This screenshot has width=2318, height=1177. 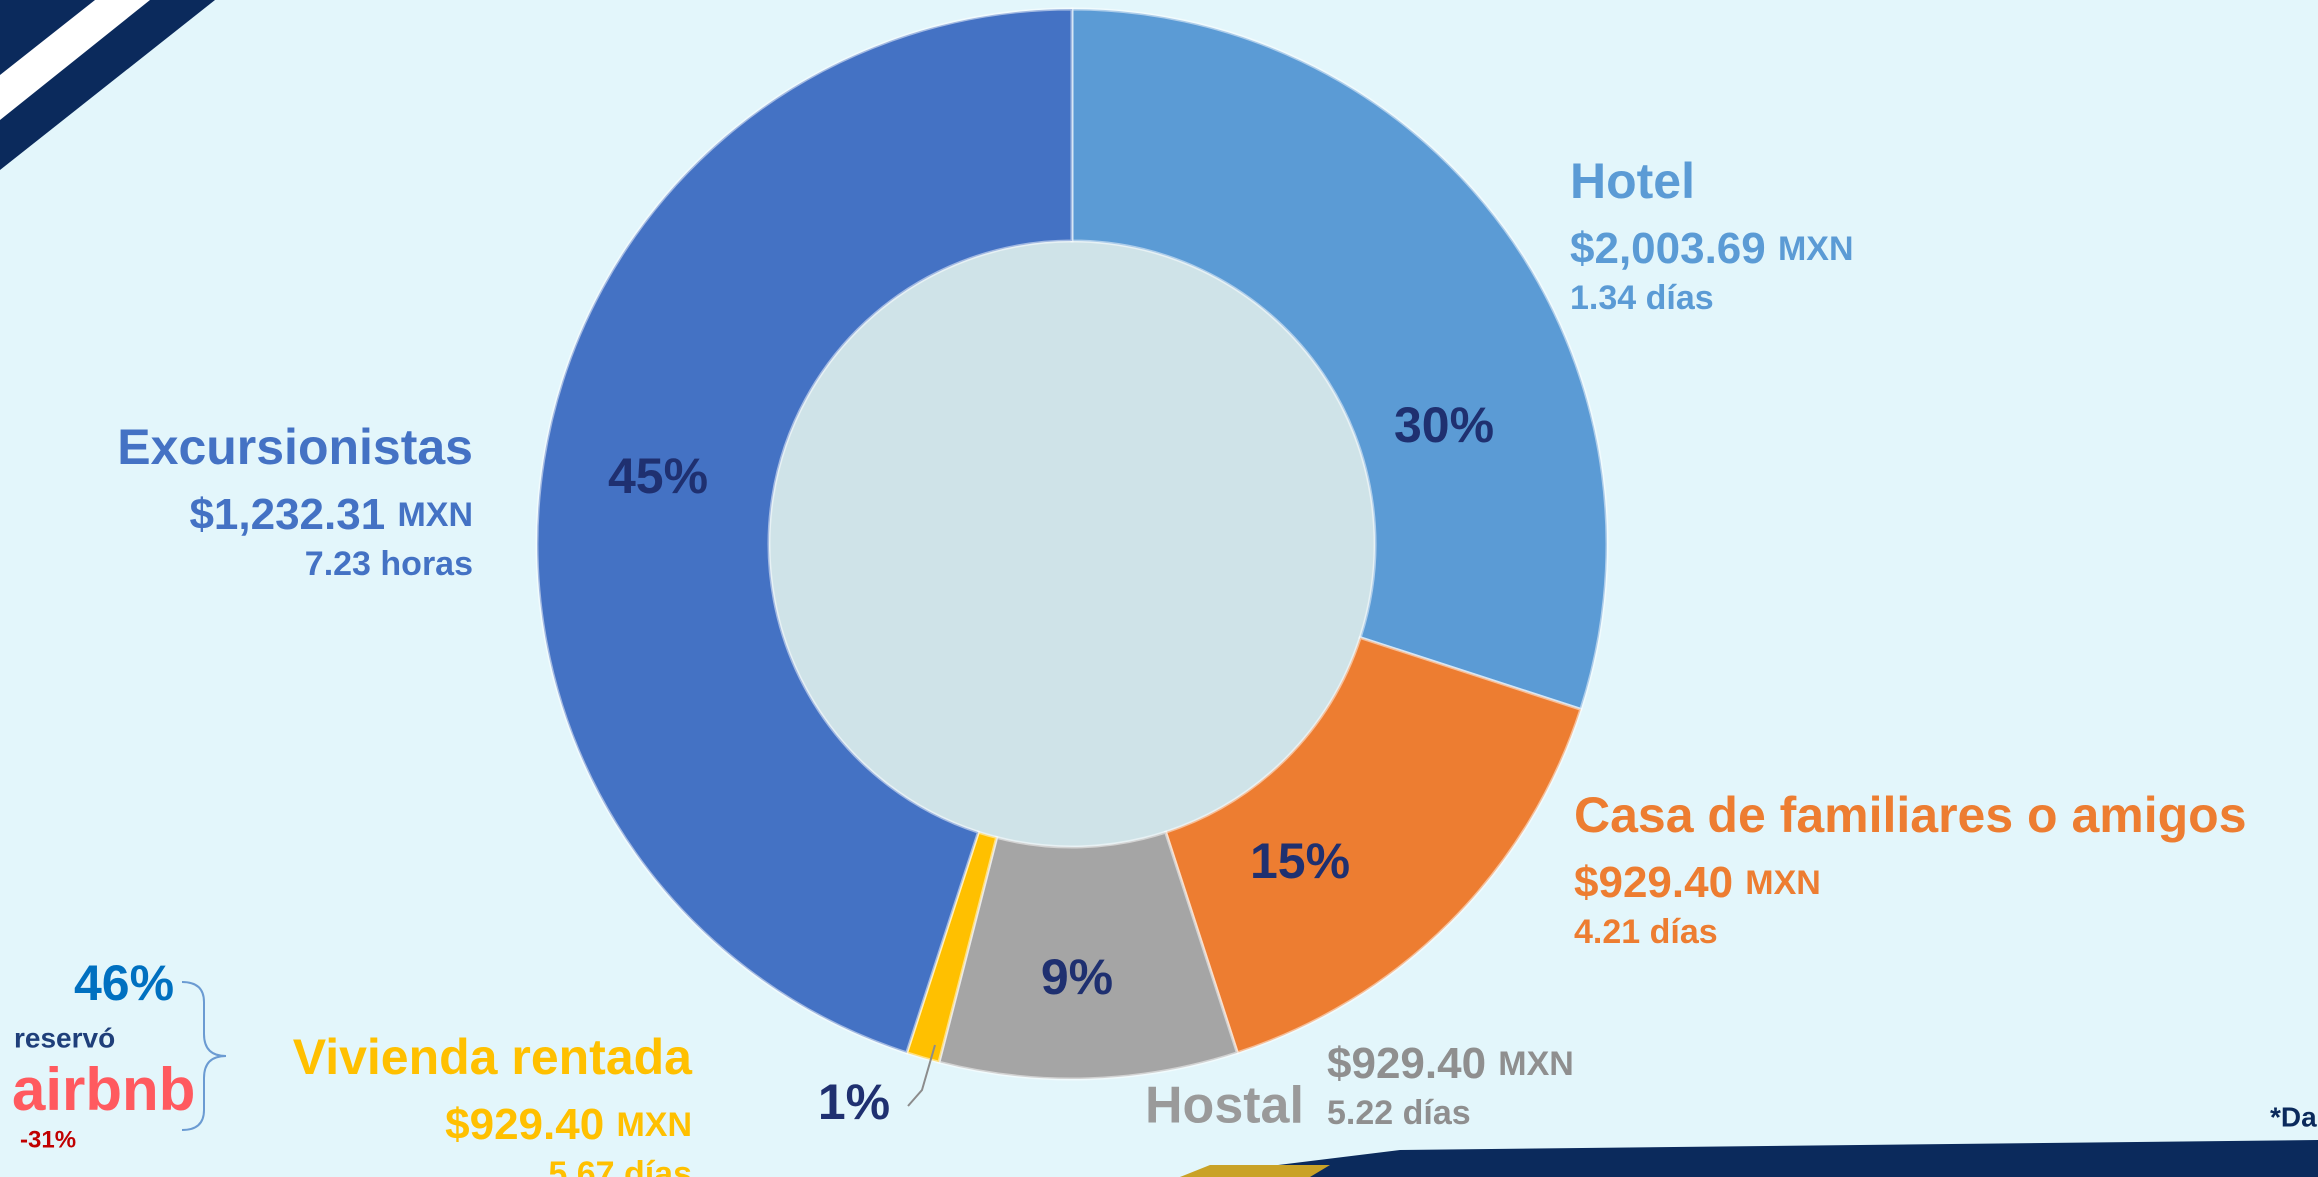 What do you see at coordinates (1224, 1106) in the screenshot?
I see `category-label: Hostal` at bounding box center [1224, 1106].